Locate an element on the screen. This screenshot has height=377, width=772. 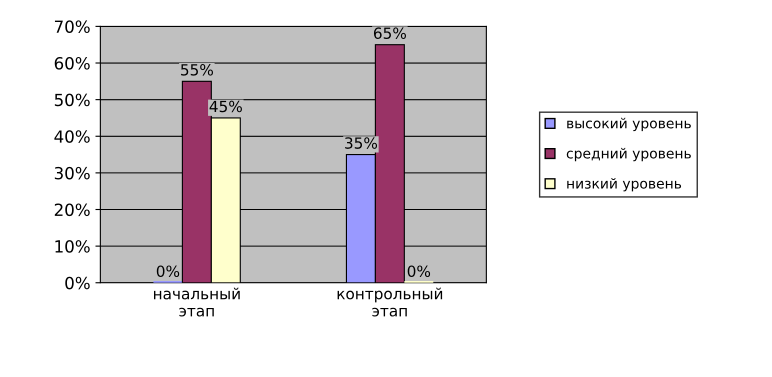
legend-label: высокий уровень is located at coordinates (629, 125).